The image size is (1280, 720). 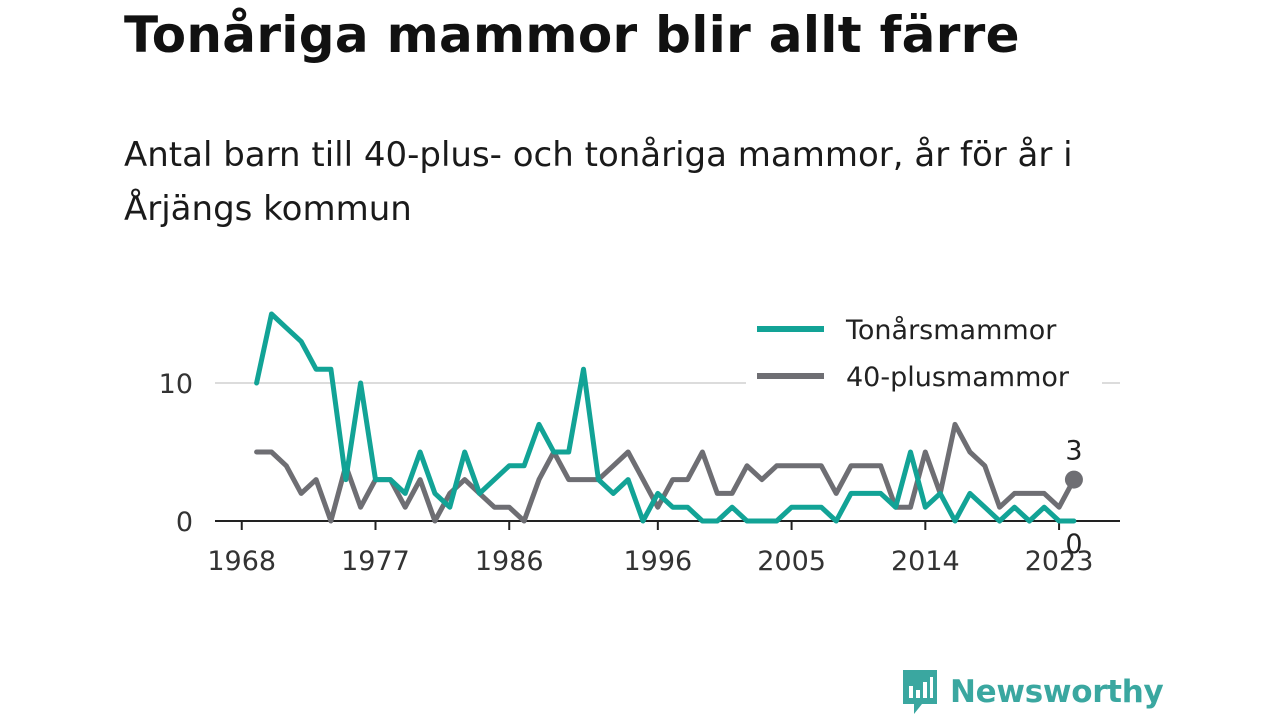 What do you see at coordinates (1059, 561) in the screenshot?
I see `x-tick-label: 2023` at bounding box center [1059, 561].